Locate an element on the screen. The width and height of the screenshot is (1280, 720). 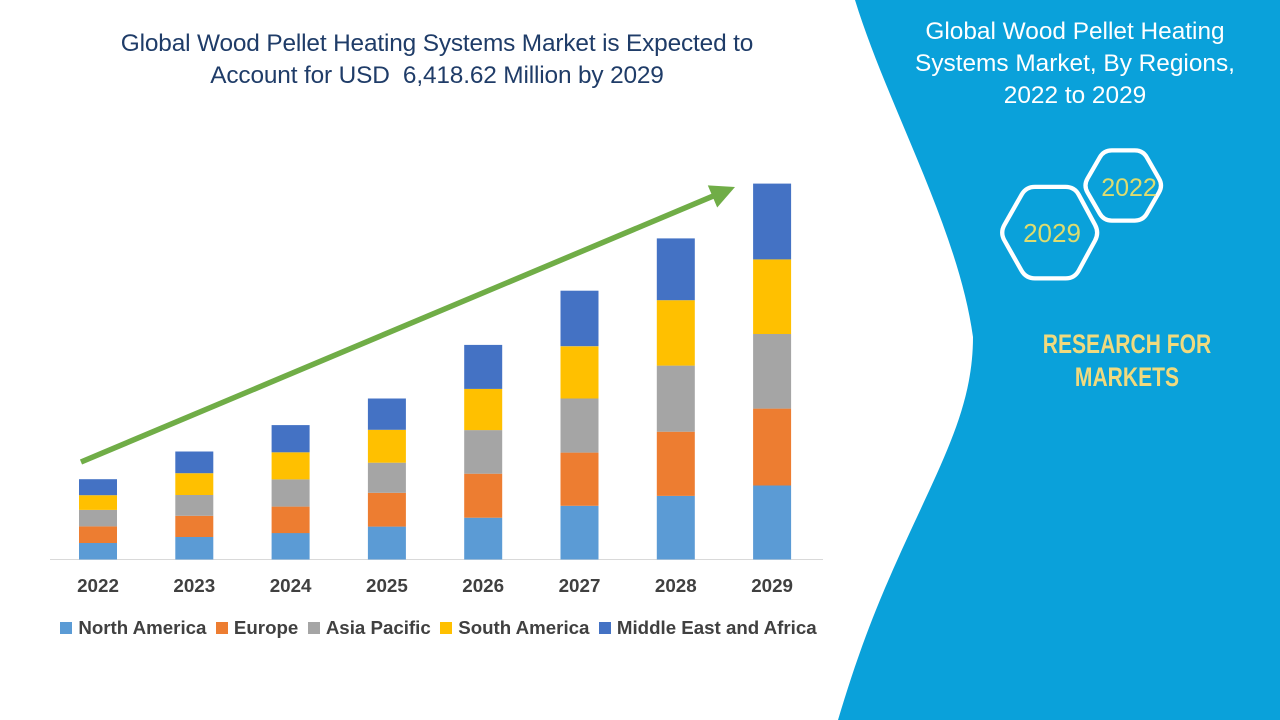
bar-segment-europe-2028 is located at coordinates (675, 463).